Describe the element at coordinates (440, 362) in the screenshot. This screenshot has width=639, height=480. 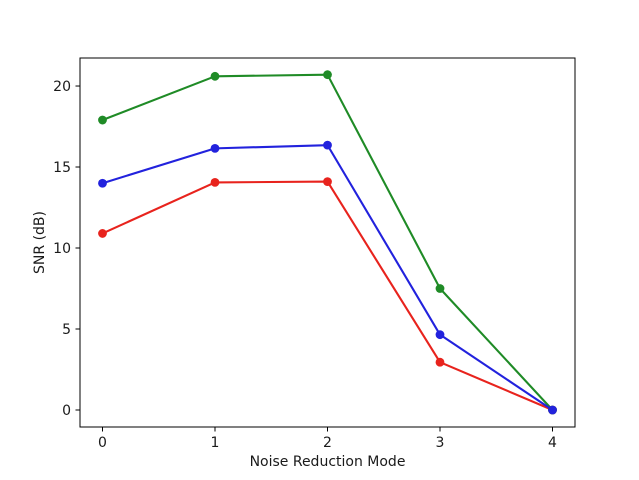
I see `marker-red-x3` at that location.